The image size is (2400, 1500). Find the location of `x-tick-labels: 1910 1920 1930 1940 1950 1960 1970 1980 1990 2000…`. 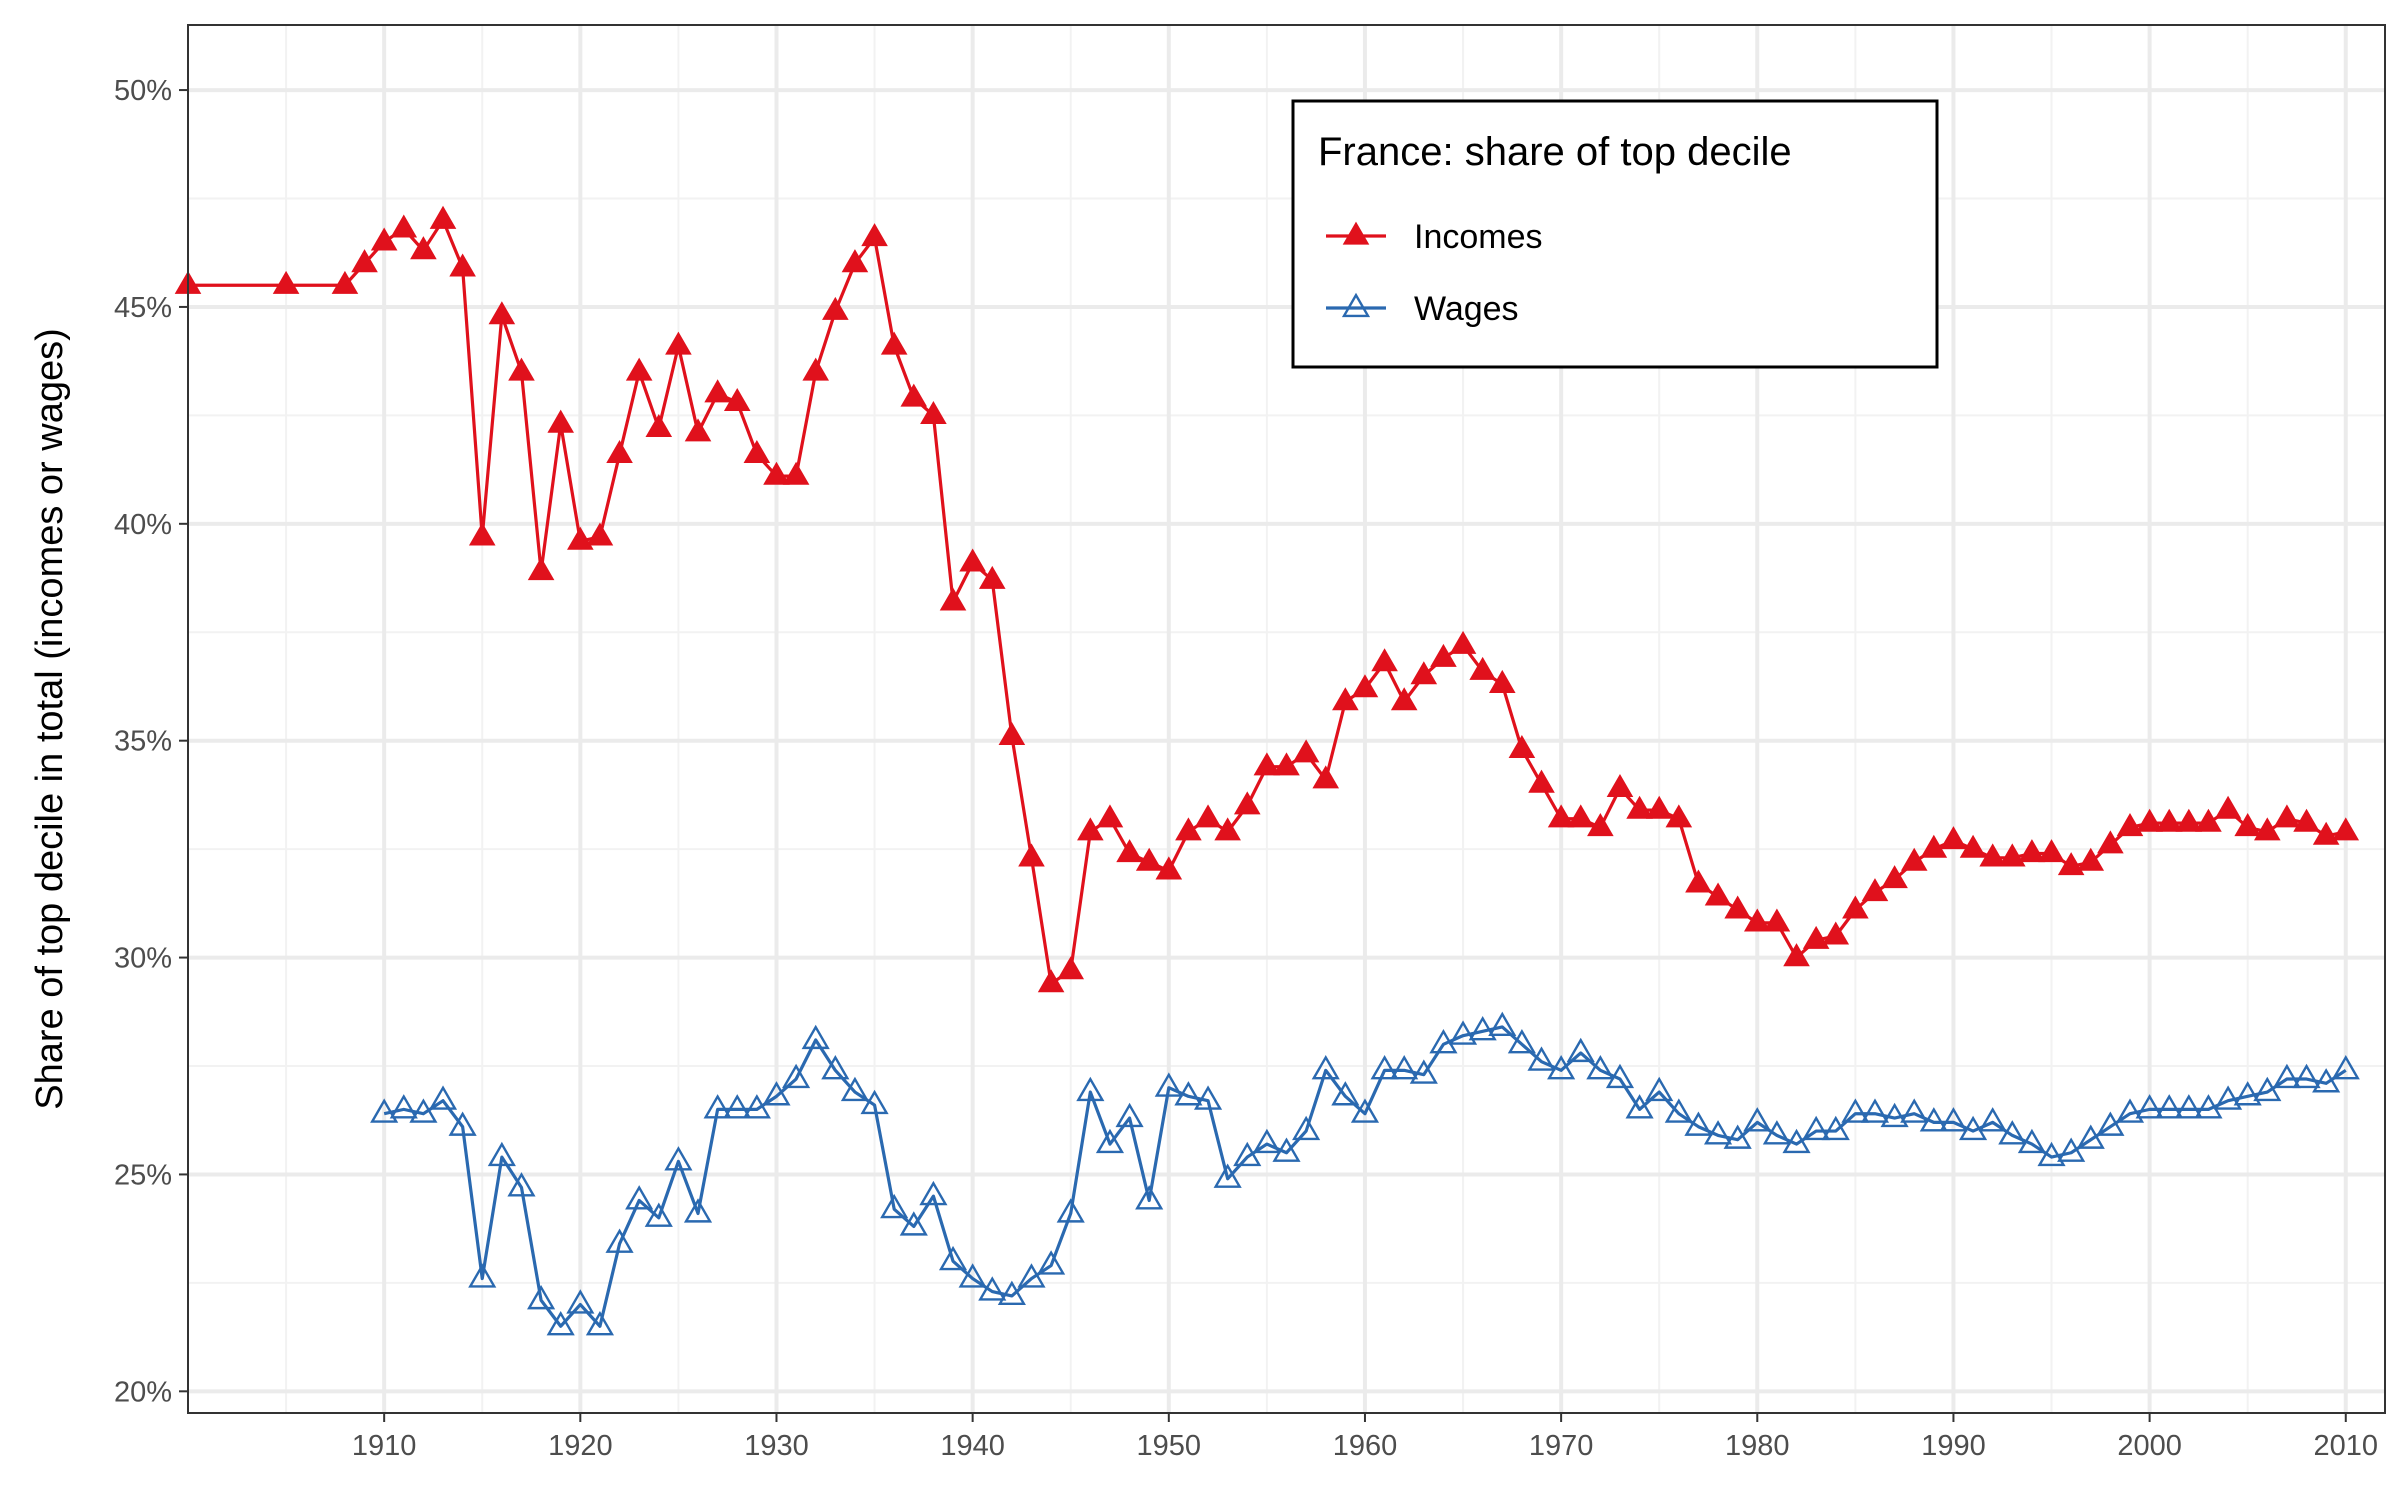

x-tick-labels: 1910 1920 1930 1940 1950 1960 1970 1980 1990 2000… is located at coordinates (1365, 1446).